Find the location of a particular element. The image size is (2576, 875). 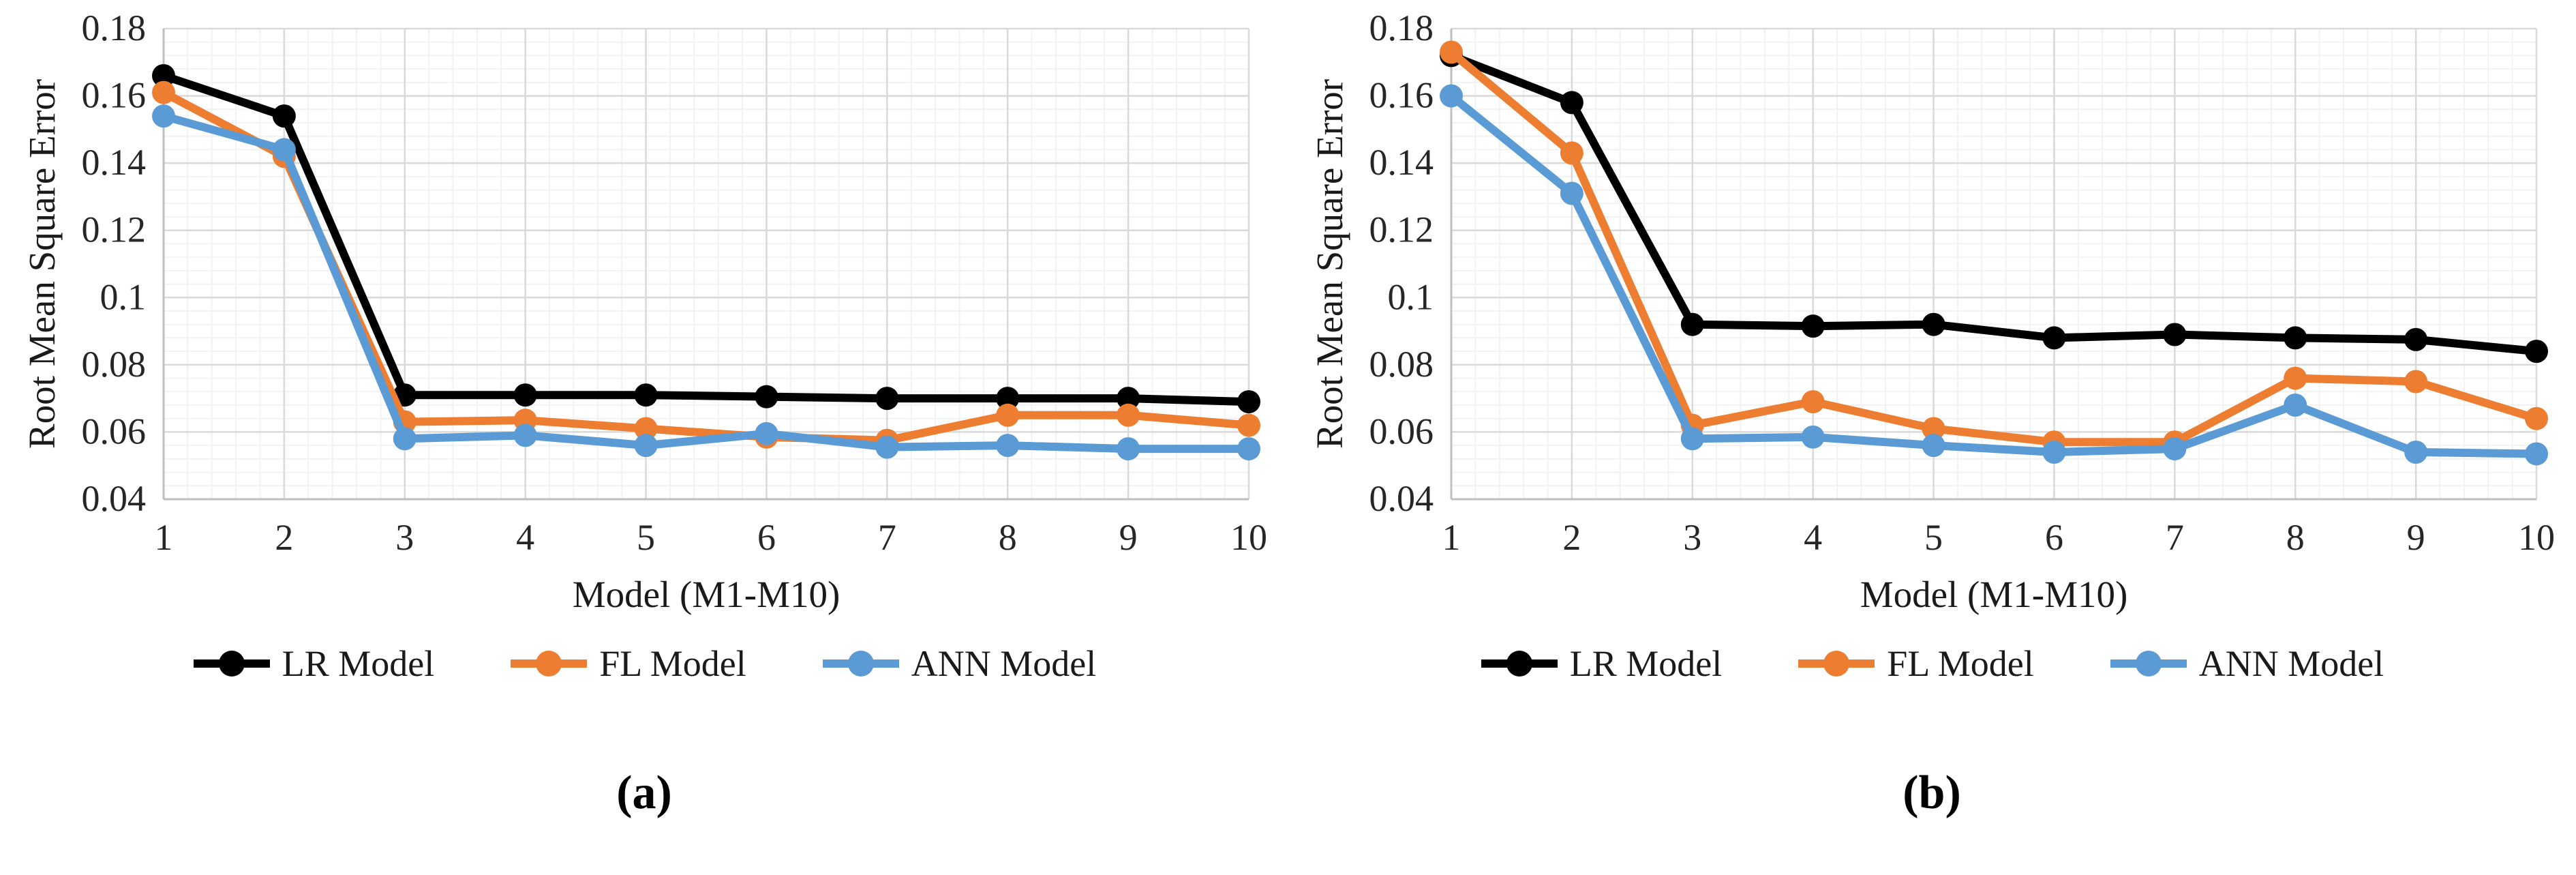

legend-a: LR Model FL Model ANN Model is located at coordinates (644, 663).